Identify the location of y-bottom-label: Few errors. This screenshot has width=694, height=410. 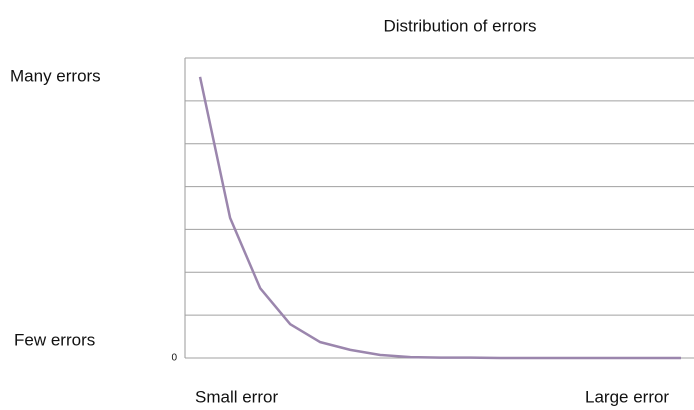
(54, 339).